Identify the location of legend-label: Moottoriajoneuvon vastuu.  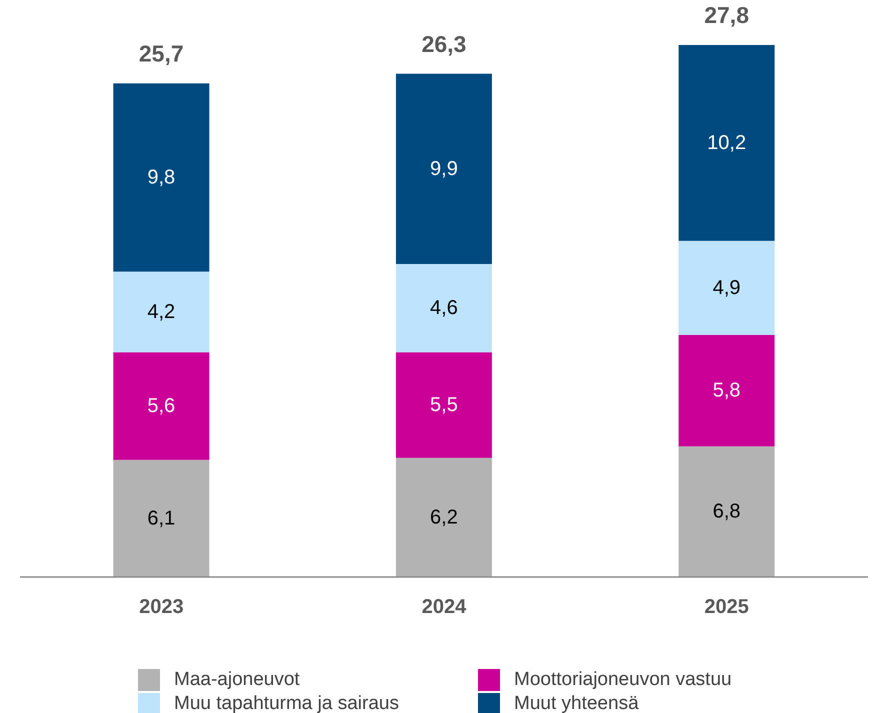
(623, 680).